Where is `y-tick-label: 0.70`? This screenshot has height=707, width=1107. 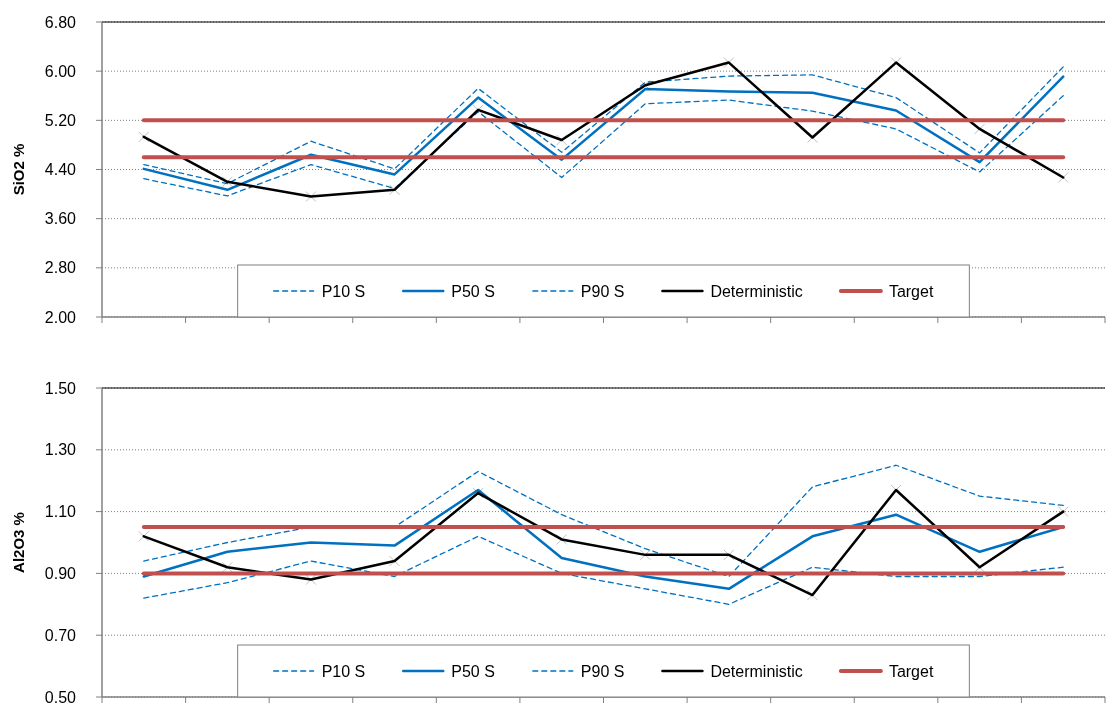 y-tick-label: 0.70 is located at coordinates (60, 635).